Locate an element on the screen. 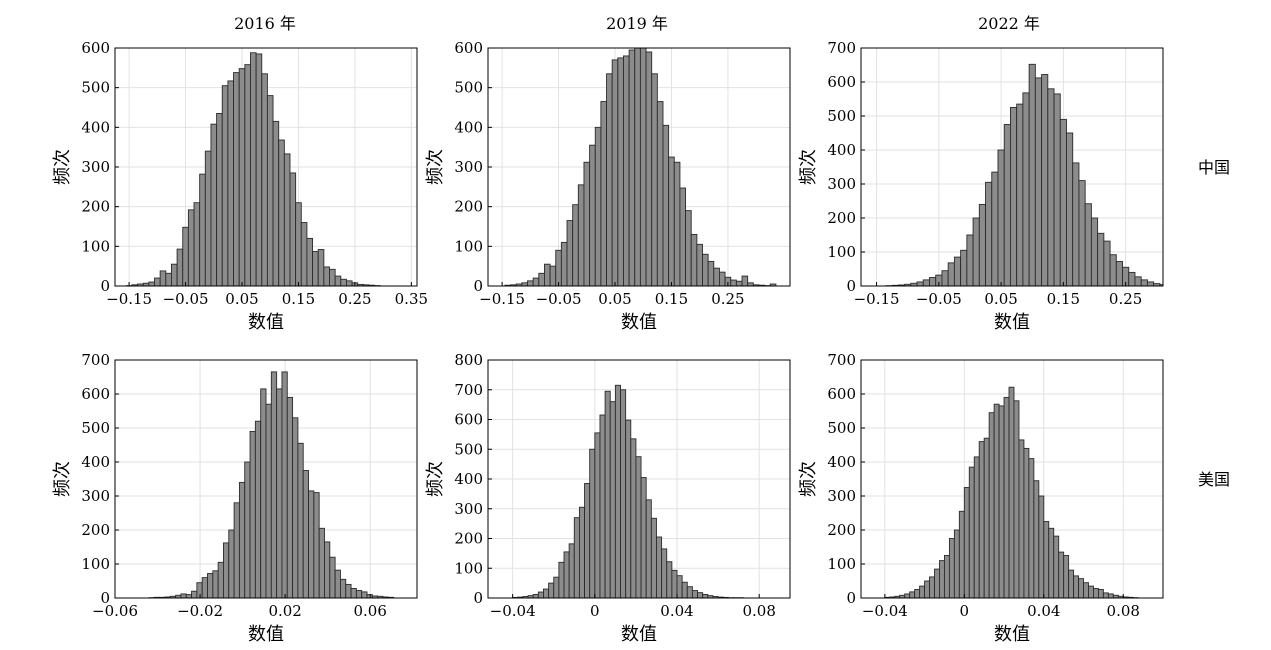 The image size is (1271, 650). row-label-usa: 美国 is located at coordinates (1214, 479).